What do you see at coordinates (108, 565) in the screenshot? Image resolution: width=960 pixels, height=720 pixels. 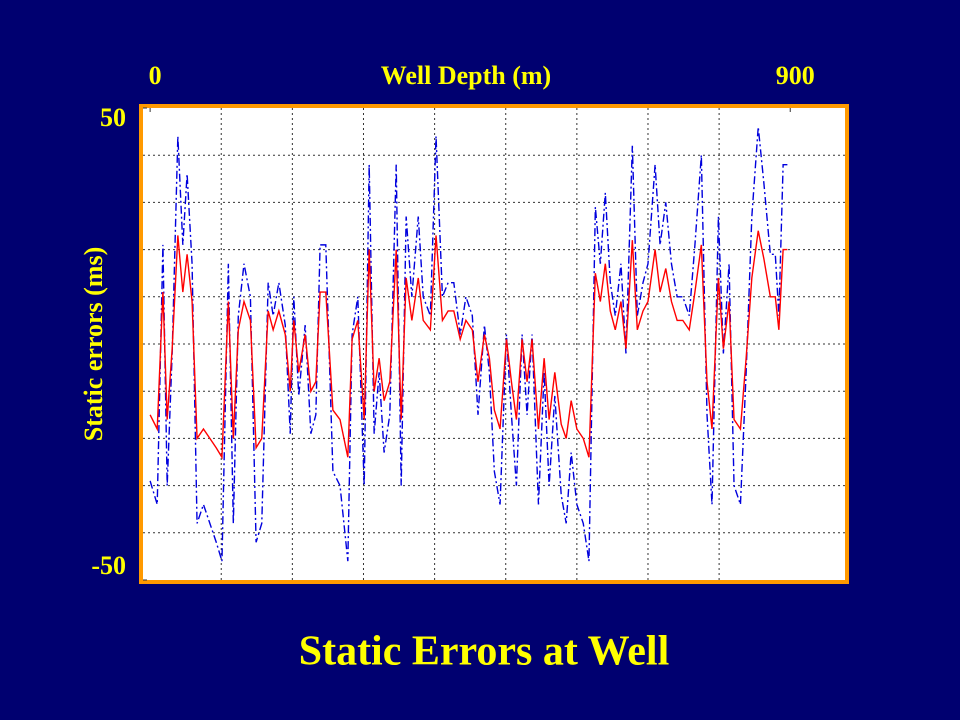 I see `y-tick-label: -50` at bounding box center [108, 565].